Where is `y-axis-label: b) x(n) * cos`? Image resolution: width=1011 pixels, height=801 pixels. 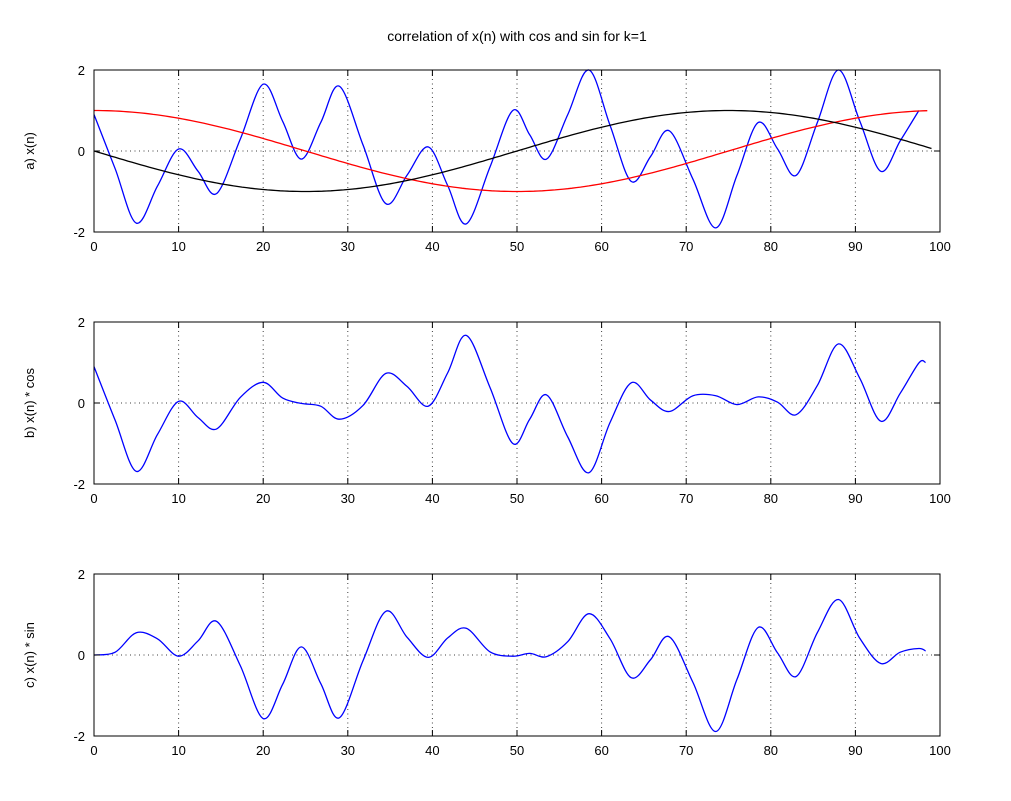 y-axis-label: b) x(n) * cos is located at coordinates (29, 402).